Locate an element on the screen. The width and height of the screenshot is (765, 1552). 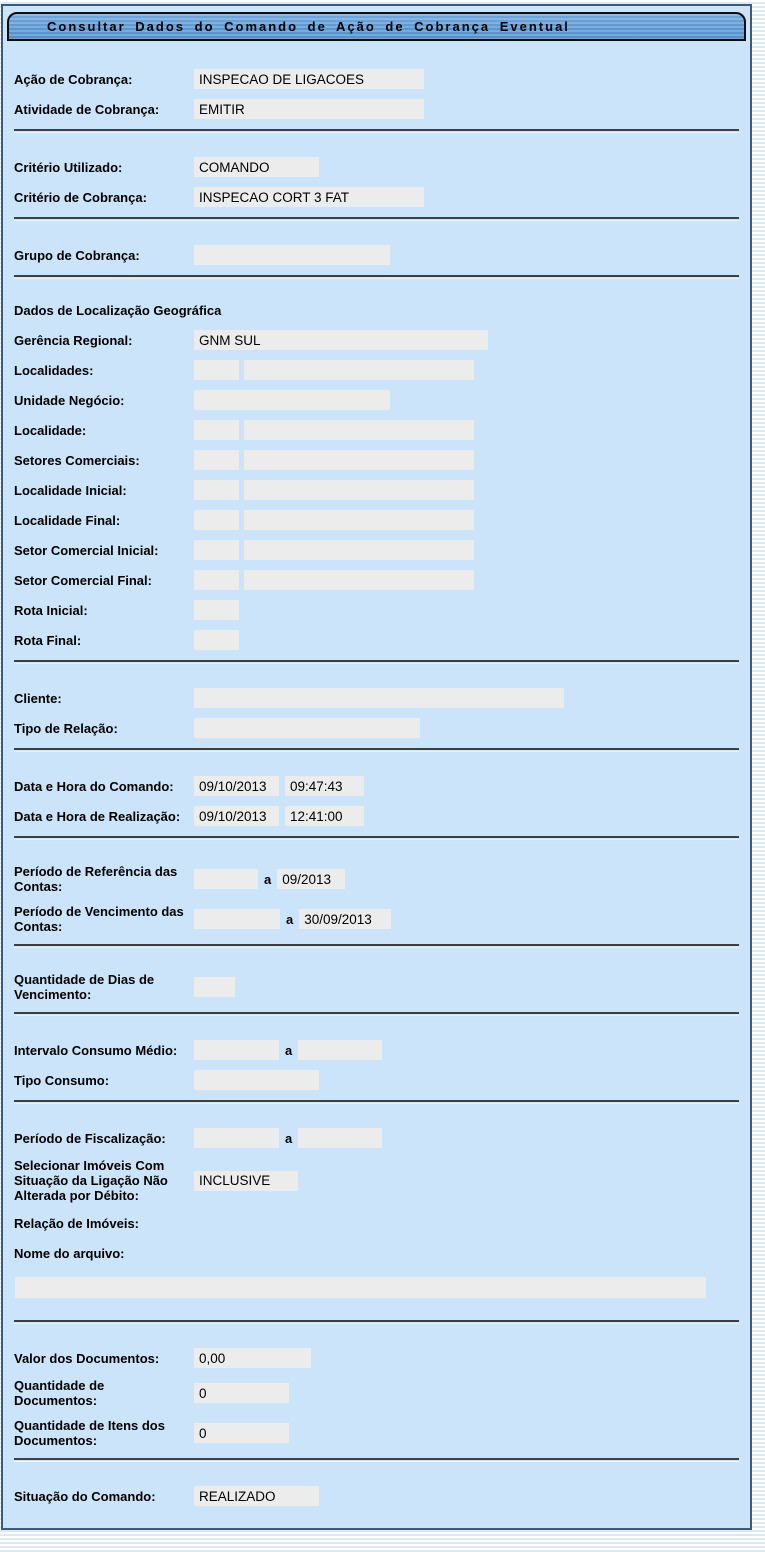
field-localidade-inicial: Localidade Inicial: is located at coordinates (376, 490).